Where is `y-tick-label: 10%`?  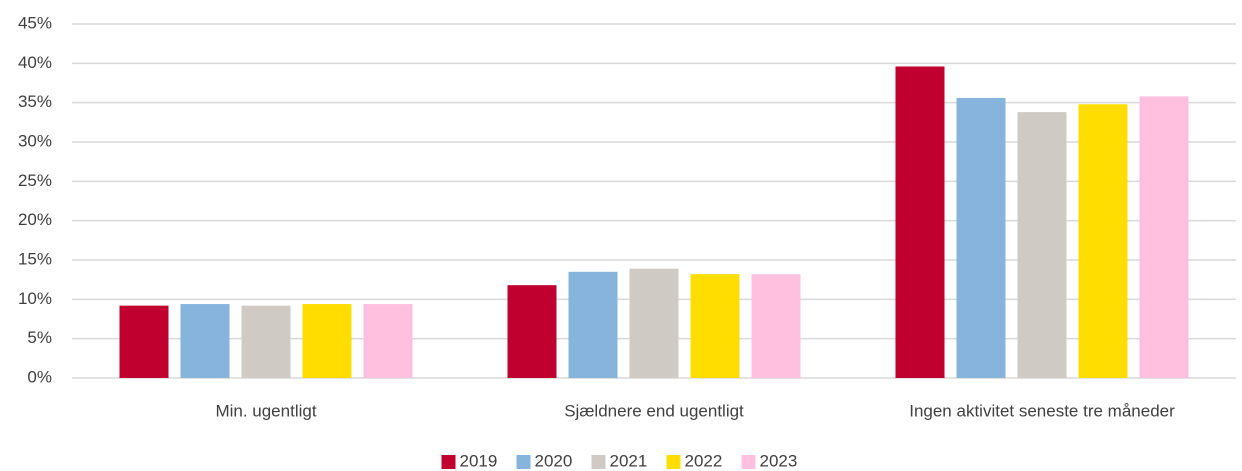 y-tick-label: 10% is located at coordinates (35, 298).